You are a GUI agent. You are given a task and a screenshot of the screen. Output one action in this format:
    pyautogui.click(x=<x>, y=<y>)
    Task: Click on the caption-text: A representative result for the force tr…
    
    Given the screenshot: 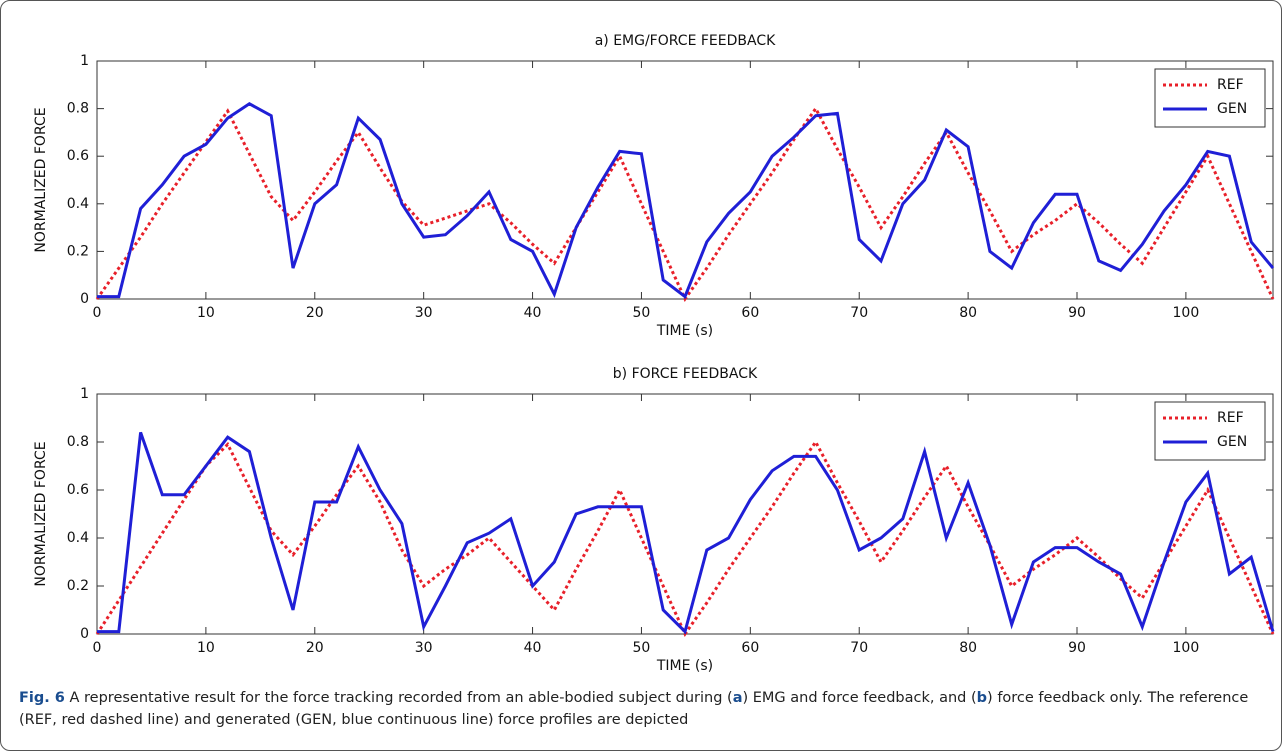 What is the action you would take?
    pyautogui.click(x=398, y=698)
    